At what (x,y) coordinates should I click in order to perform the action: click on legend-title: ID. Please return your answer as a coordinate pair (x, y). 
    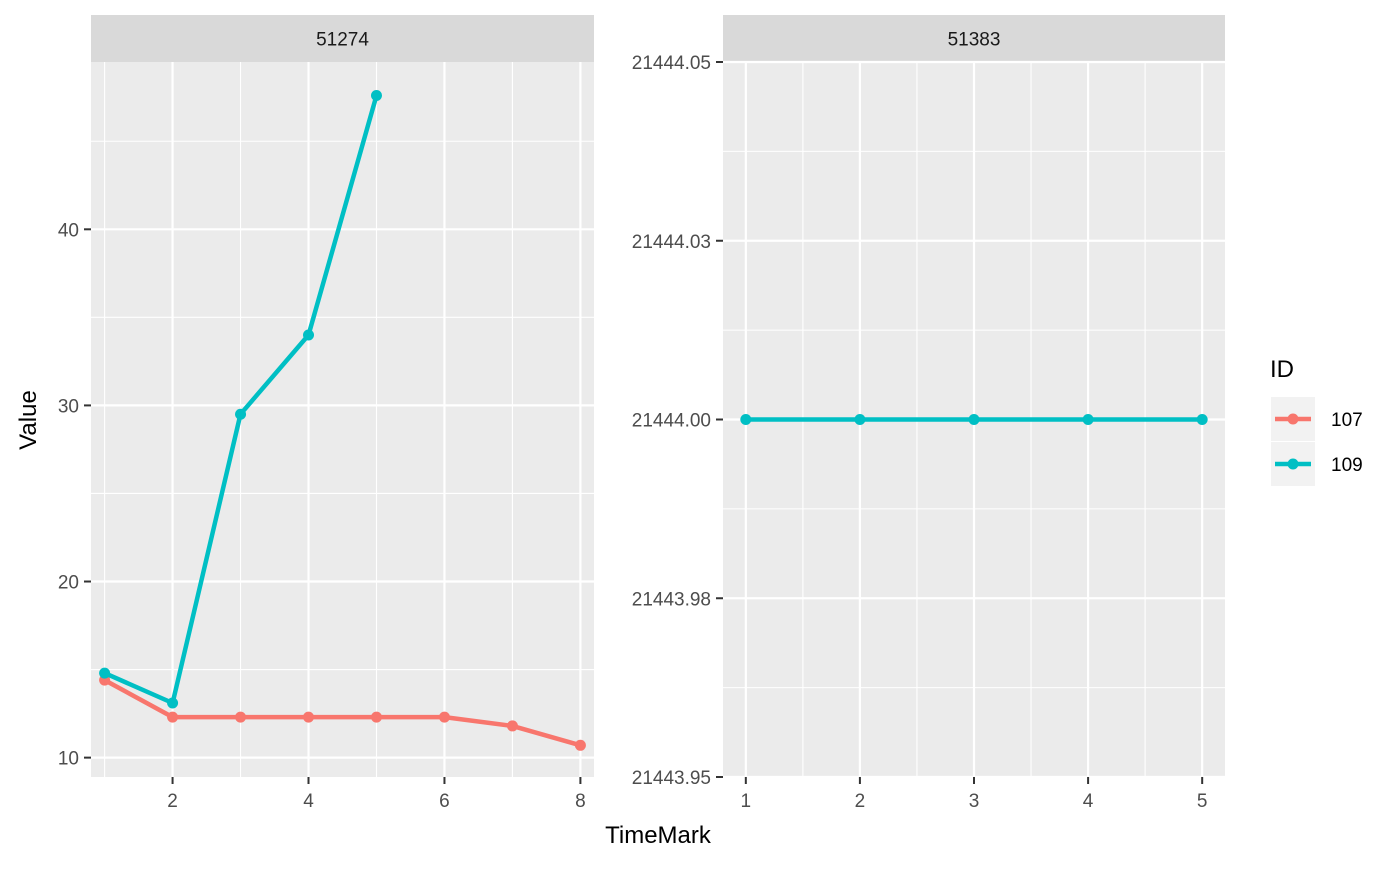
    Looking at the image, I should click on (1282, 369).